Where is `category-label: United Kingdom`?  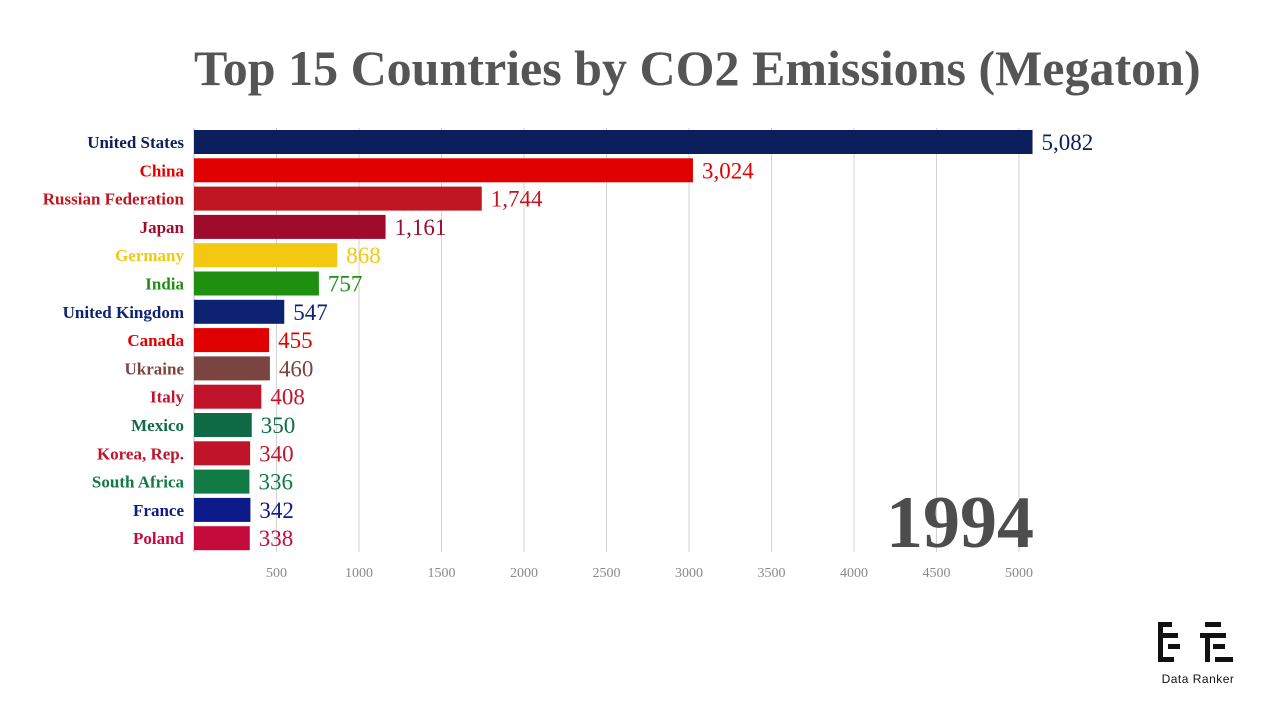
category-label: United Kingdom is located at coordinates (123, 312).